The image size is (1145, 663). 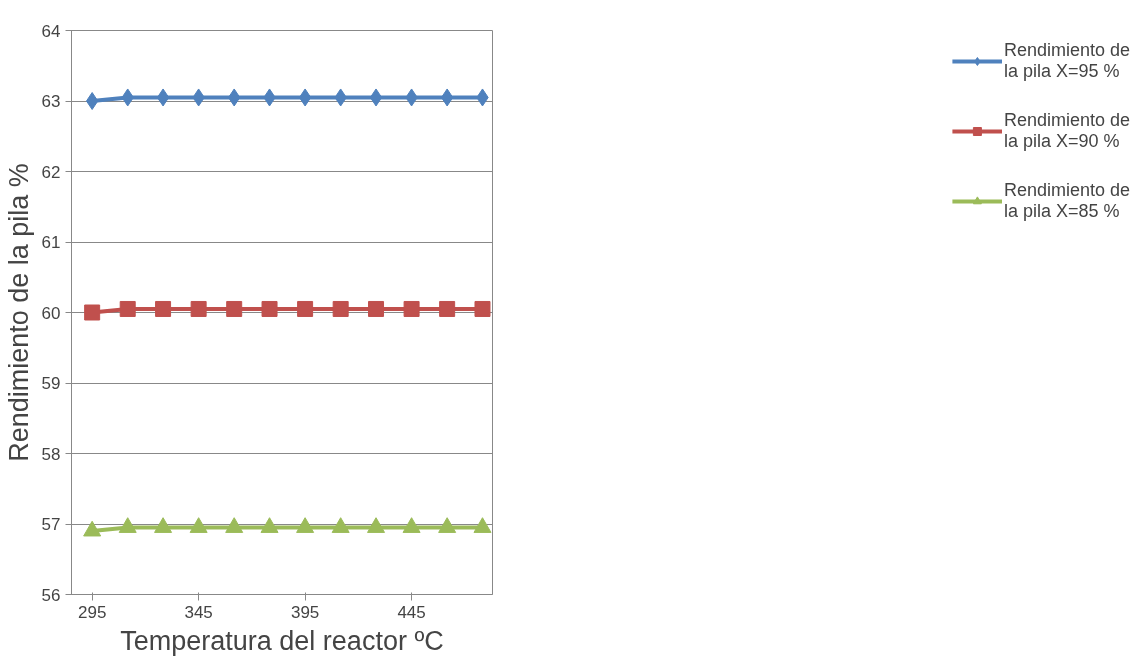 I want to click on y-tick-label: 56, so click(x=51, y=595).